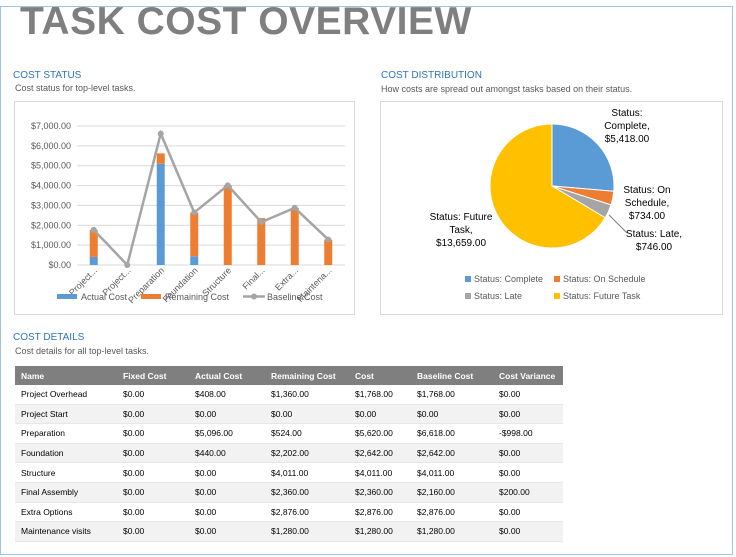  I want to click on y-tick-label: $0.00, so click(59, 265).